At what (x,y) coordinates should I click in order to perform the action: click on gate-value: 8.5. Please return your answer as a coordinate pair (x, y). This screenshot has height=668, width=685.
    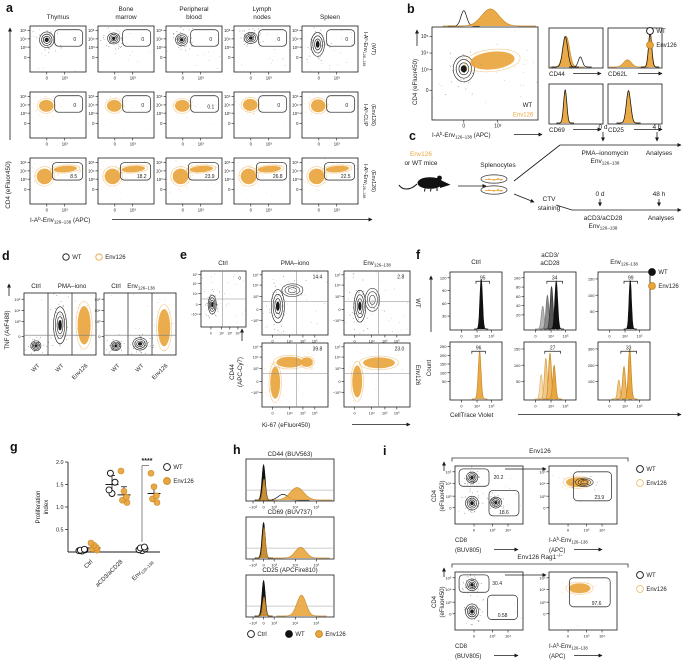
    Looking at the image, I should click on (73, 177).